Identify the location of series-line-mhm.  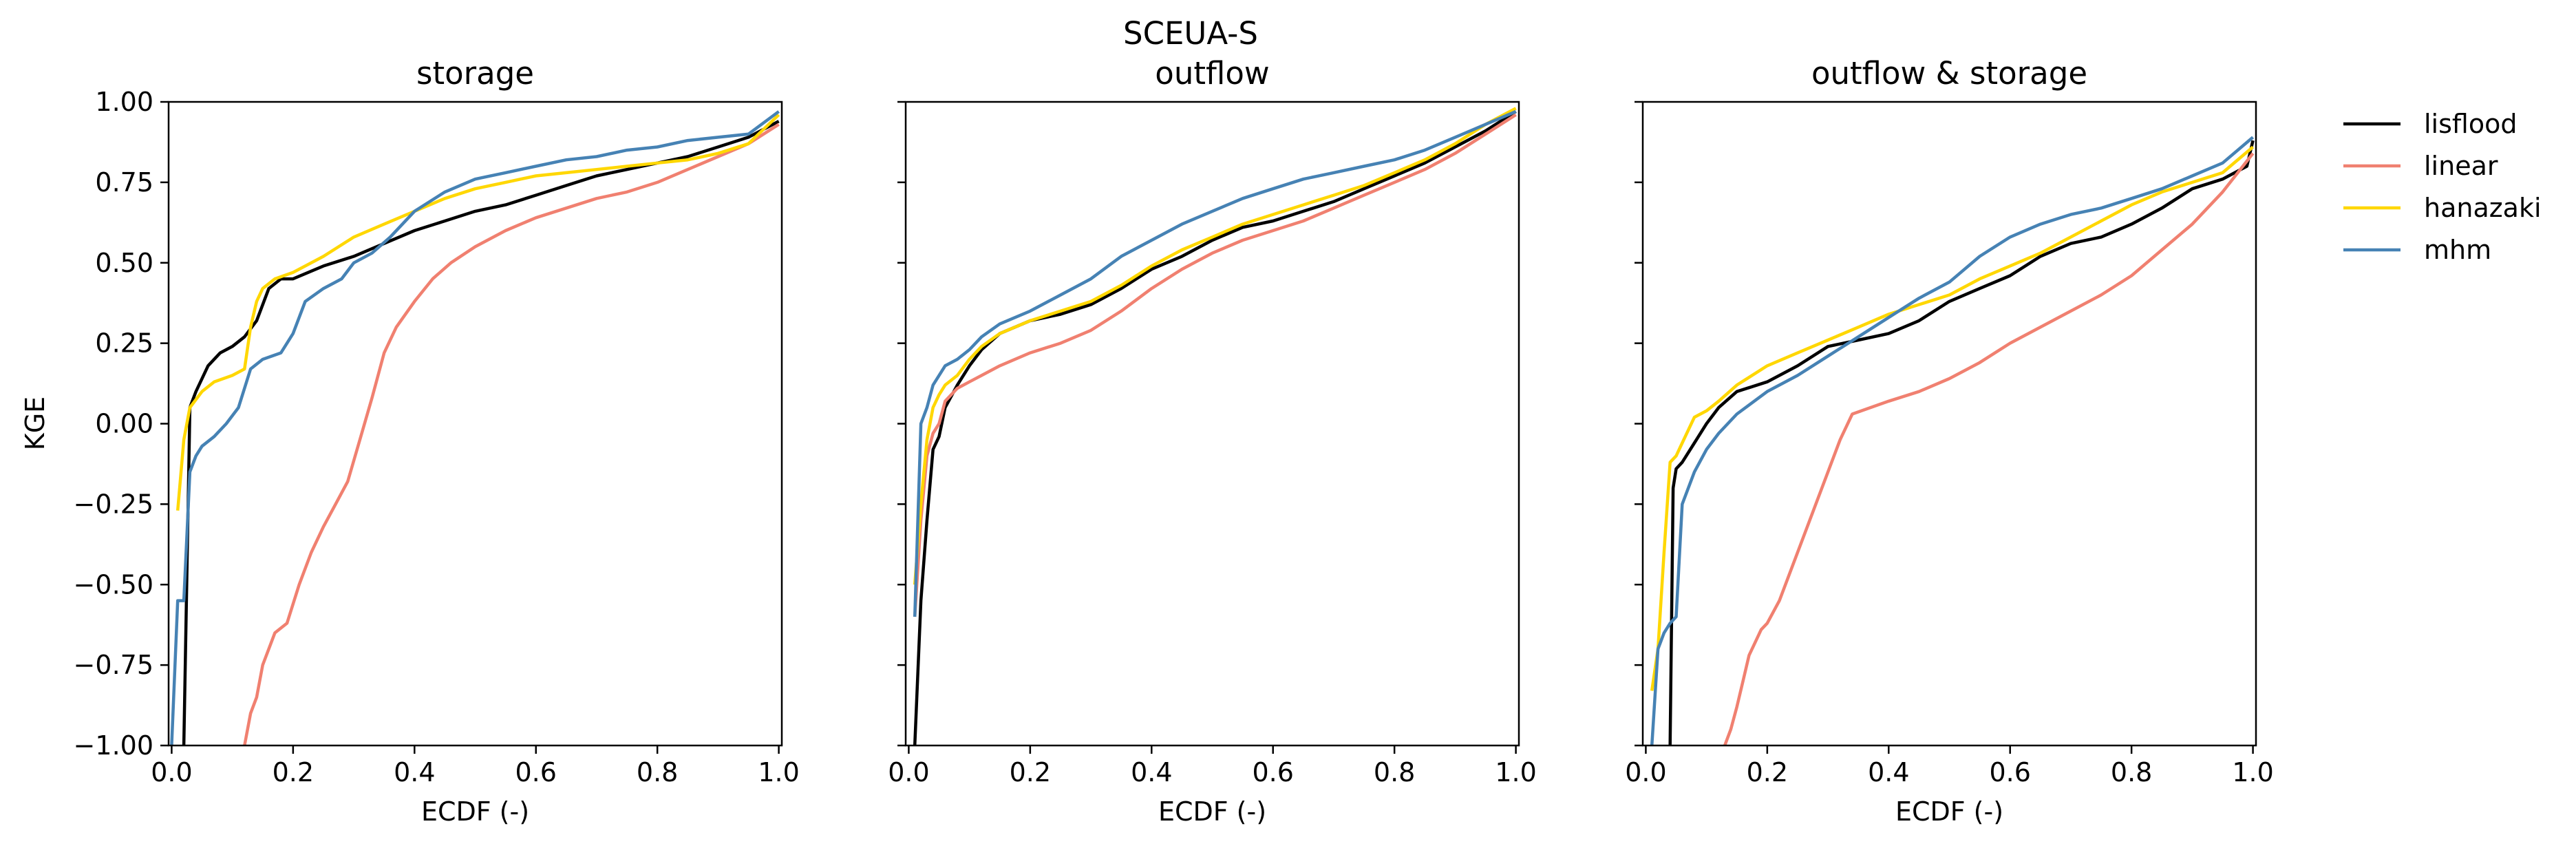
(1215, 363).